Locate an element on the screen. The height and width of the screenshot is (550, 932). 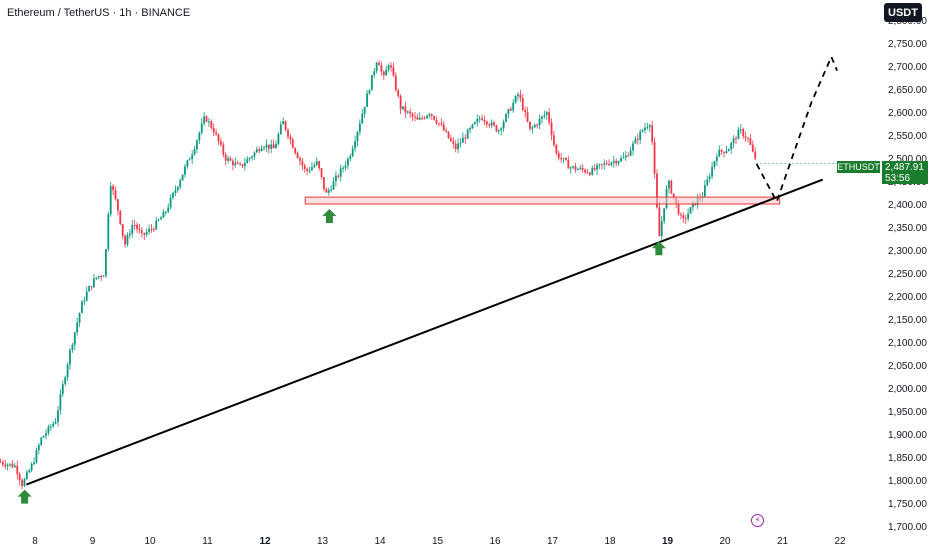
y-tick-label: 2,400.00 is located at coordinates (907, 205).